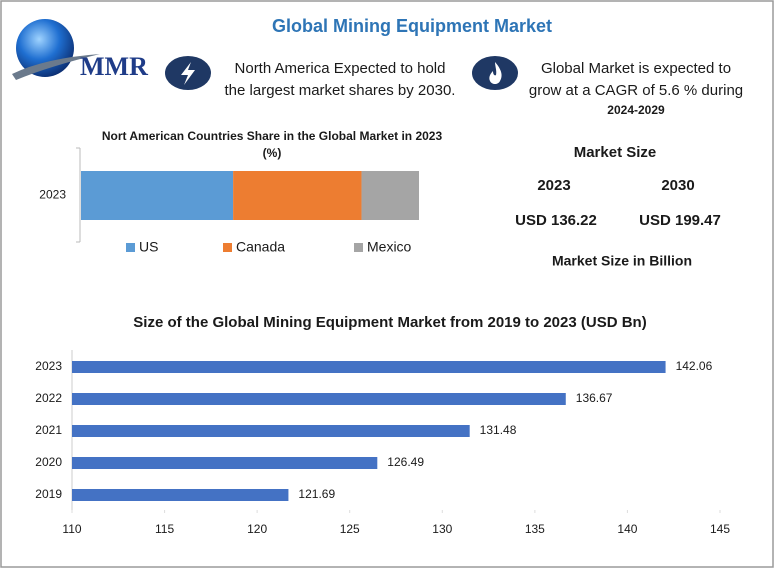 Image resolution: width=776 pixels, height=570 pixels. Describe the element at coordinates (594, 398) in the screenshot. I see `data-label: 136.67` at that location.